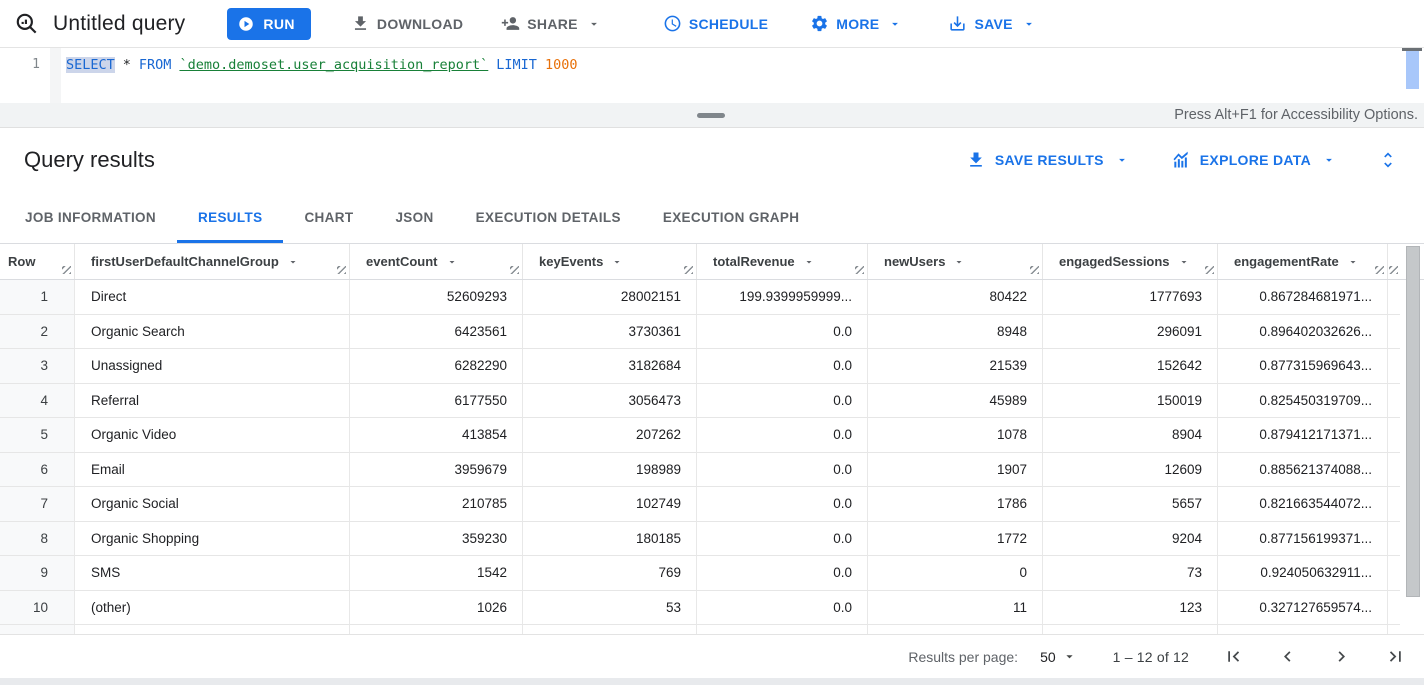  I want to click on clock-icon, so click(672, 23).